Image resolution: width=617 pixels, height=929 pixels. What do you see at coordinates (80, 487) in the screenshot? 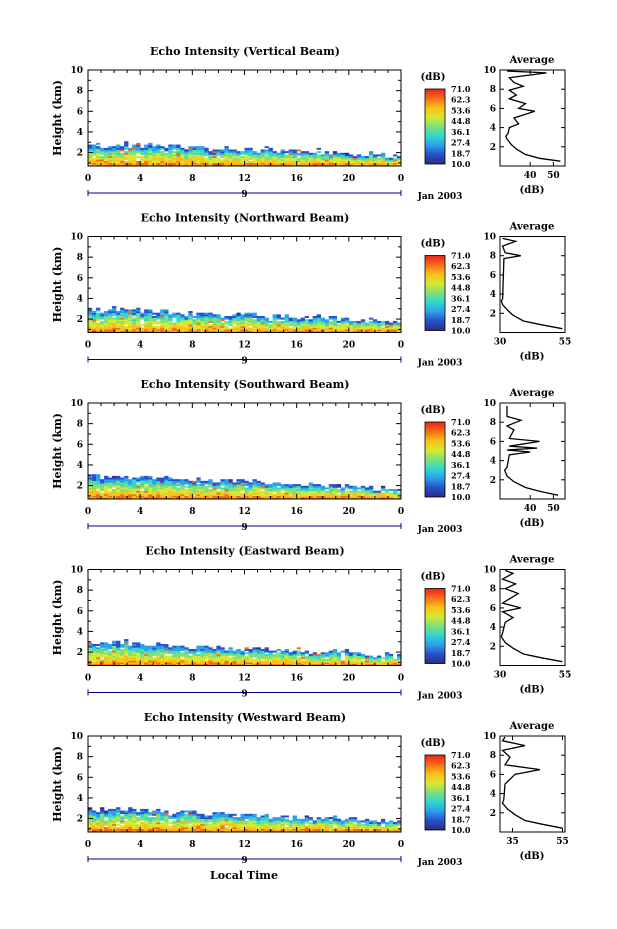
I see `y-tick-label: 2` at bounding box center [80, 487].